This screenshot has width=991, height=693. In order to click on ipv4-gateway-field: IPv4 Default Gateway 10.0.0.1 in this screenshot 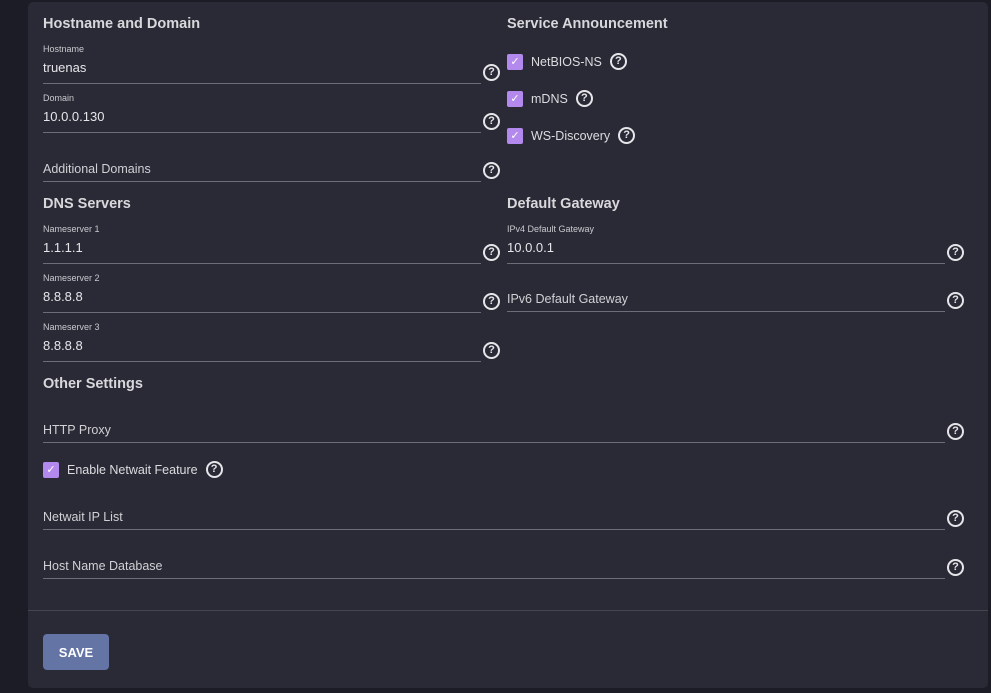, I will do `click(726, 244)`.